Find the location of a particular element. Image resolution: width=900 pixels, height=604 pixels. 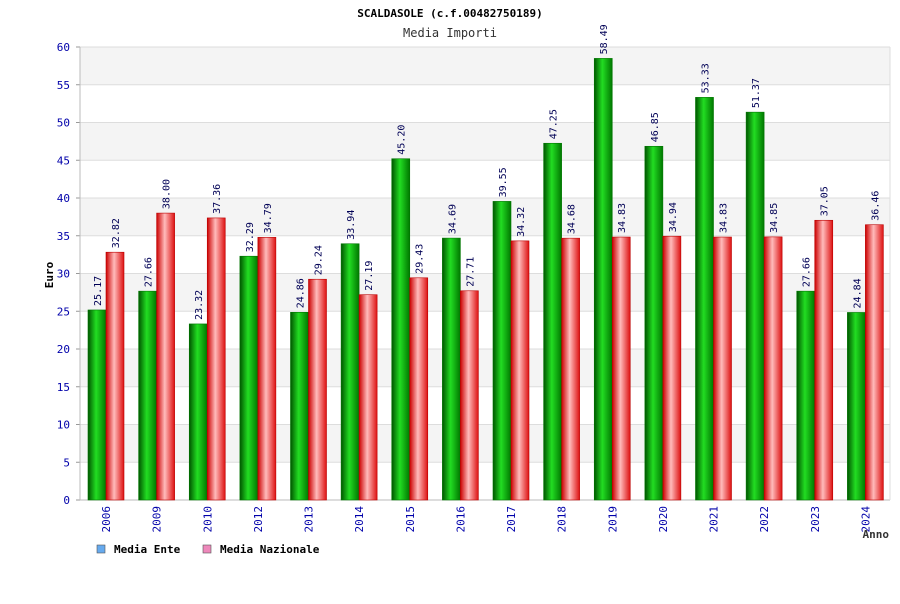

x-tick-label: 2018 is located at coordinates (562, 519).